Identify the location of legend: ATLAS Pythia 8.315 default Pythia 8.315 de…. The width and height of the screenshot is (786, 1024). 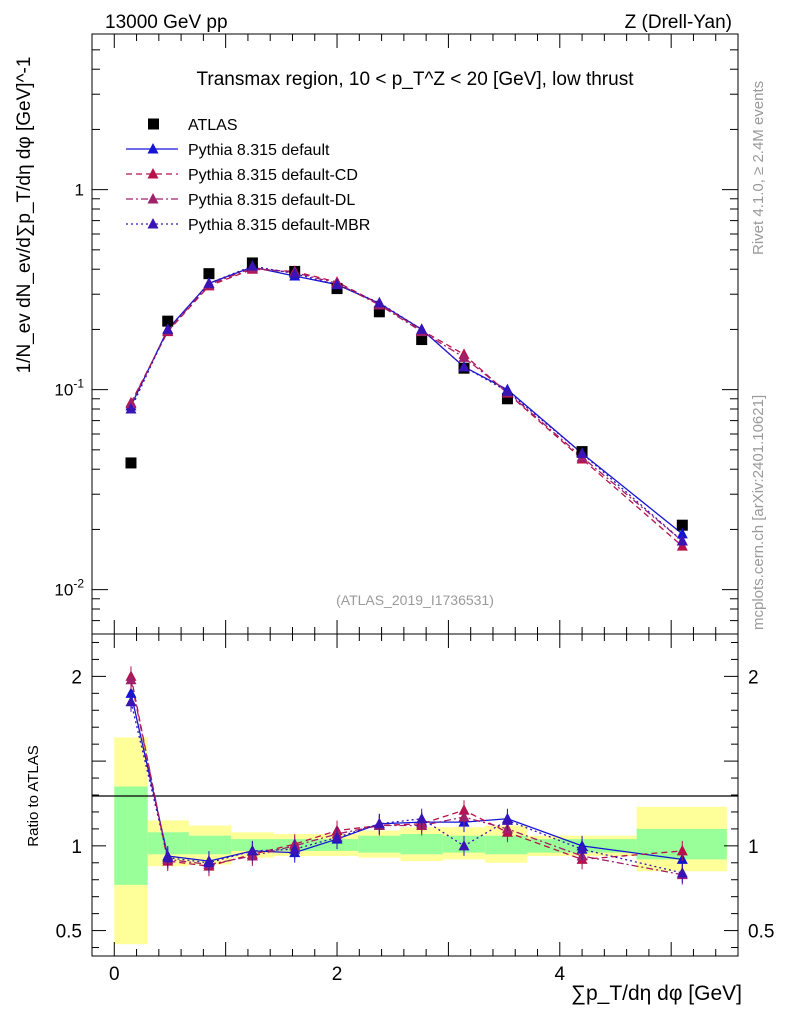
(248, 175).